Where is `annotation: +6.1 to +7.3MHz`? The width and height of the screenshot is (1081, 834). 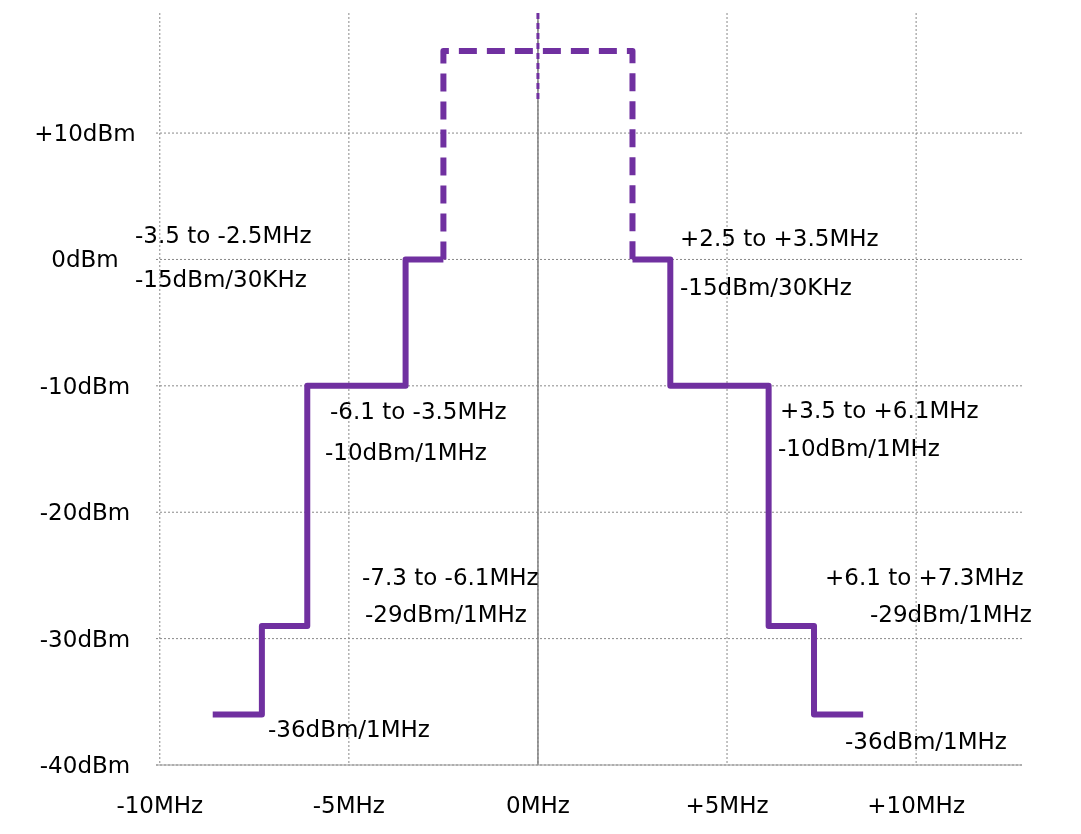 annotation: +6.1 to +7.3MHz is located at coordinates (924, 576).